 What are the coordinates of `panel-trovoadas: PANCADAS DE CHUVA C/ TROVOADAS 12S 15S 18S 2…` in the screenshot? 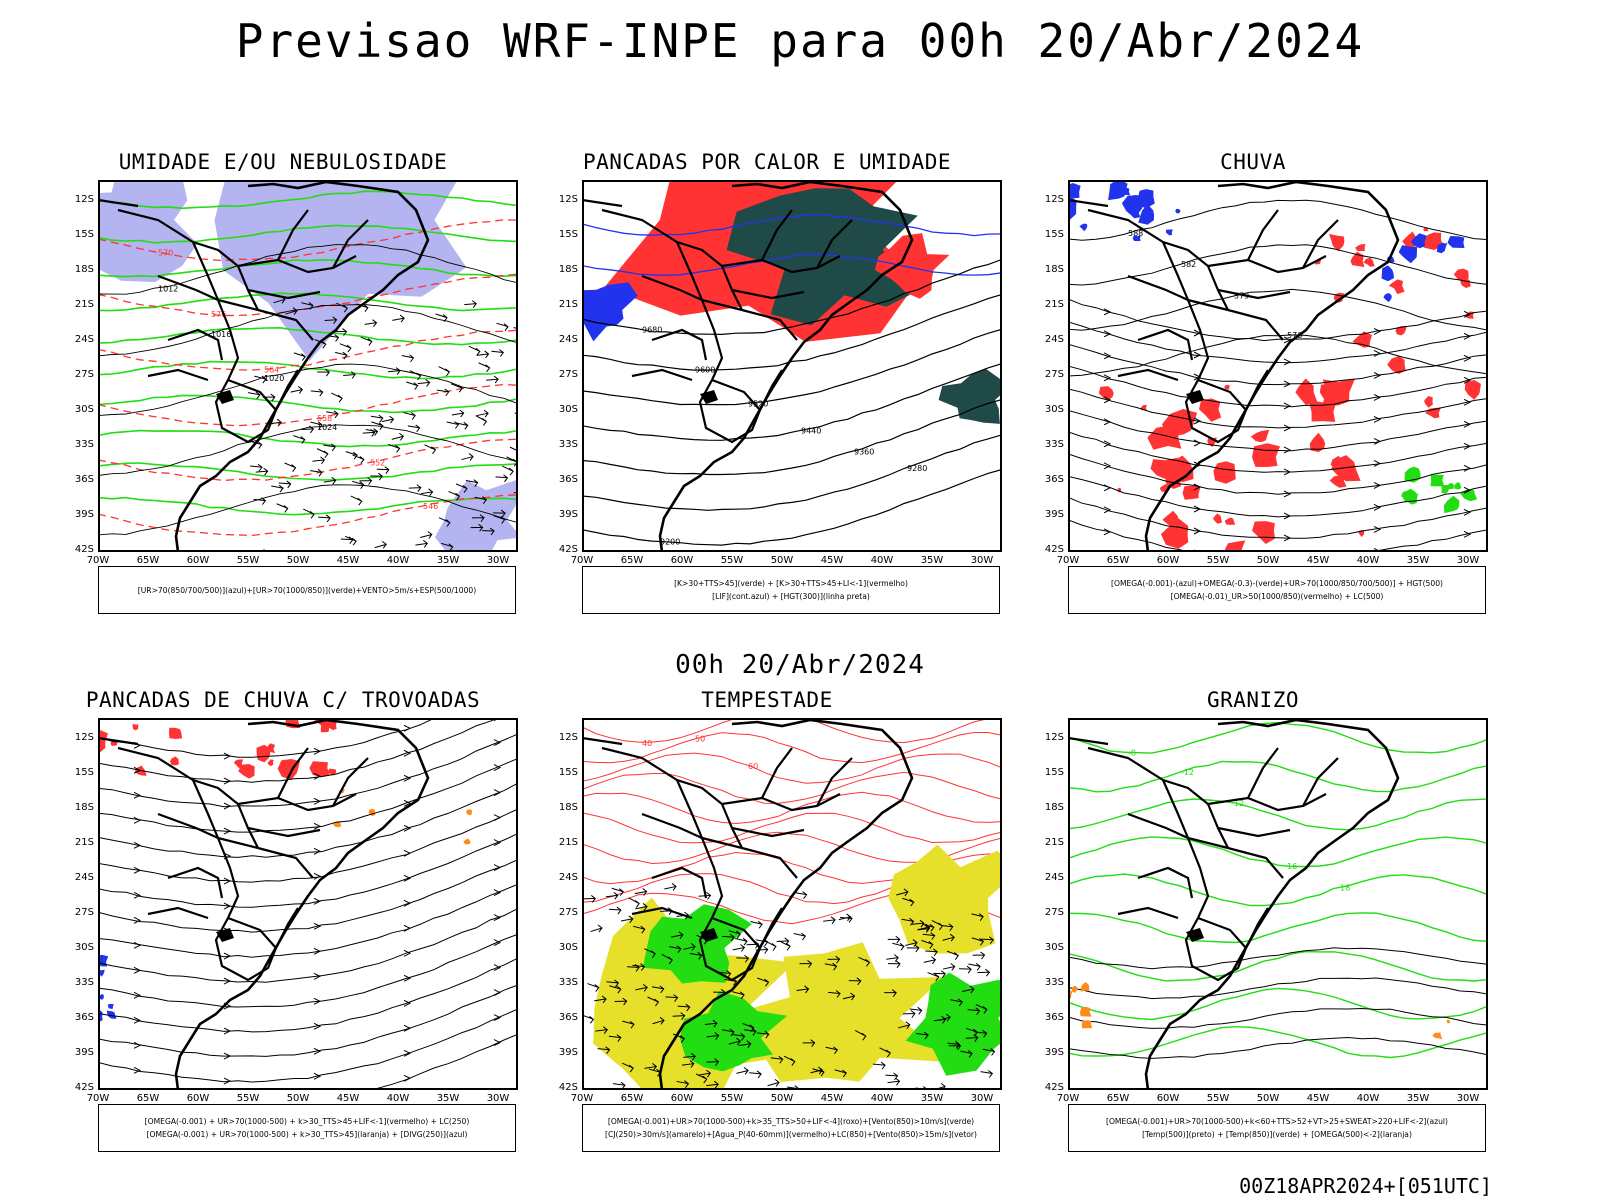 It's located at (283, 928).